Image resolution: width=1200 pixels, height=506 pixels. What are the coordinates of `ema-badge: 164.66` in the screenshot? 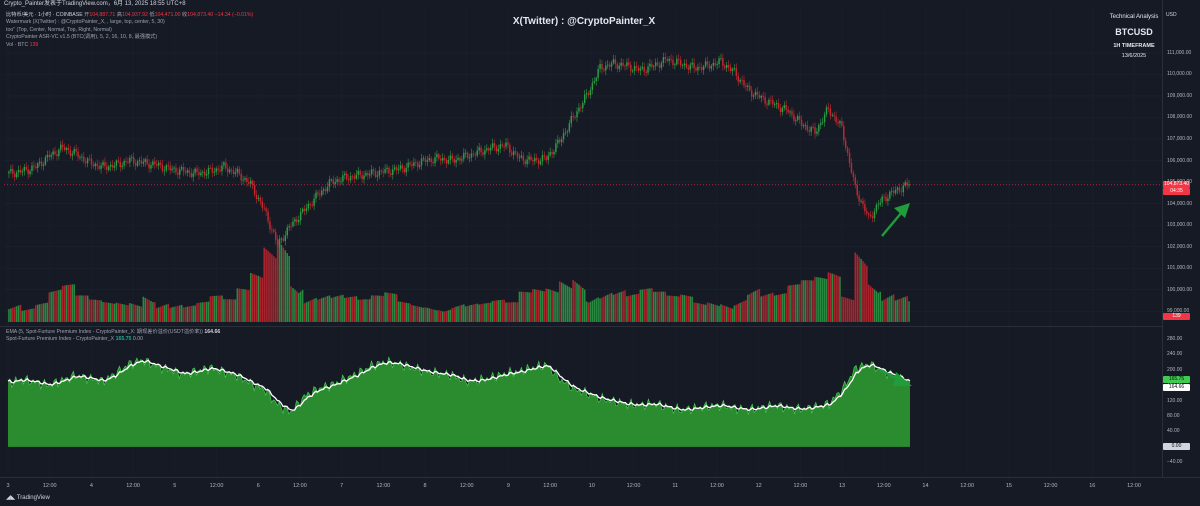 It's located at (1176, 387).